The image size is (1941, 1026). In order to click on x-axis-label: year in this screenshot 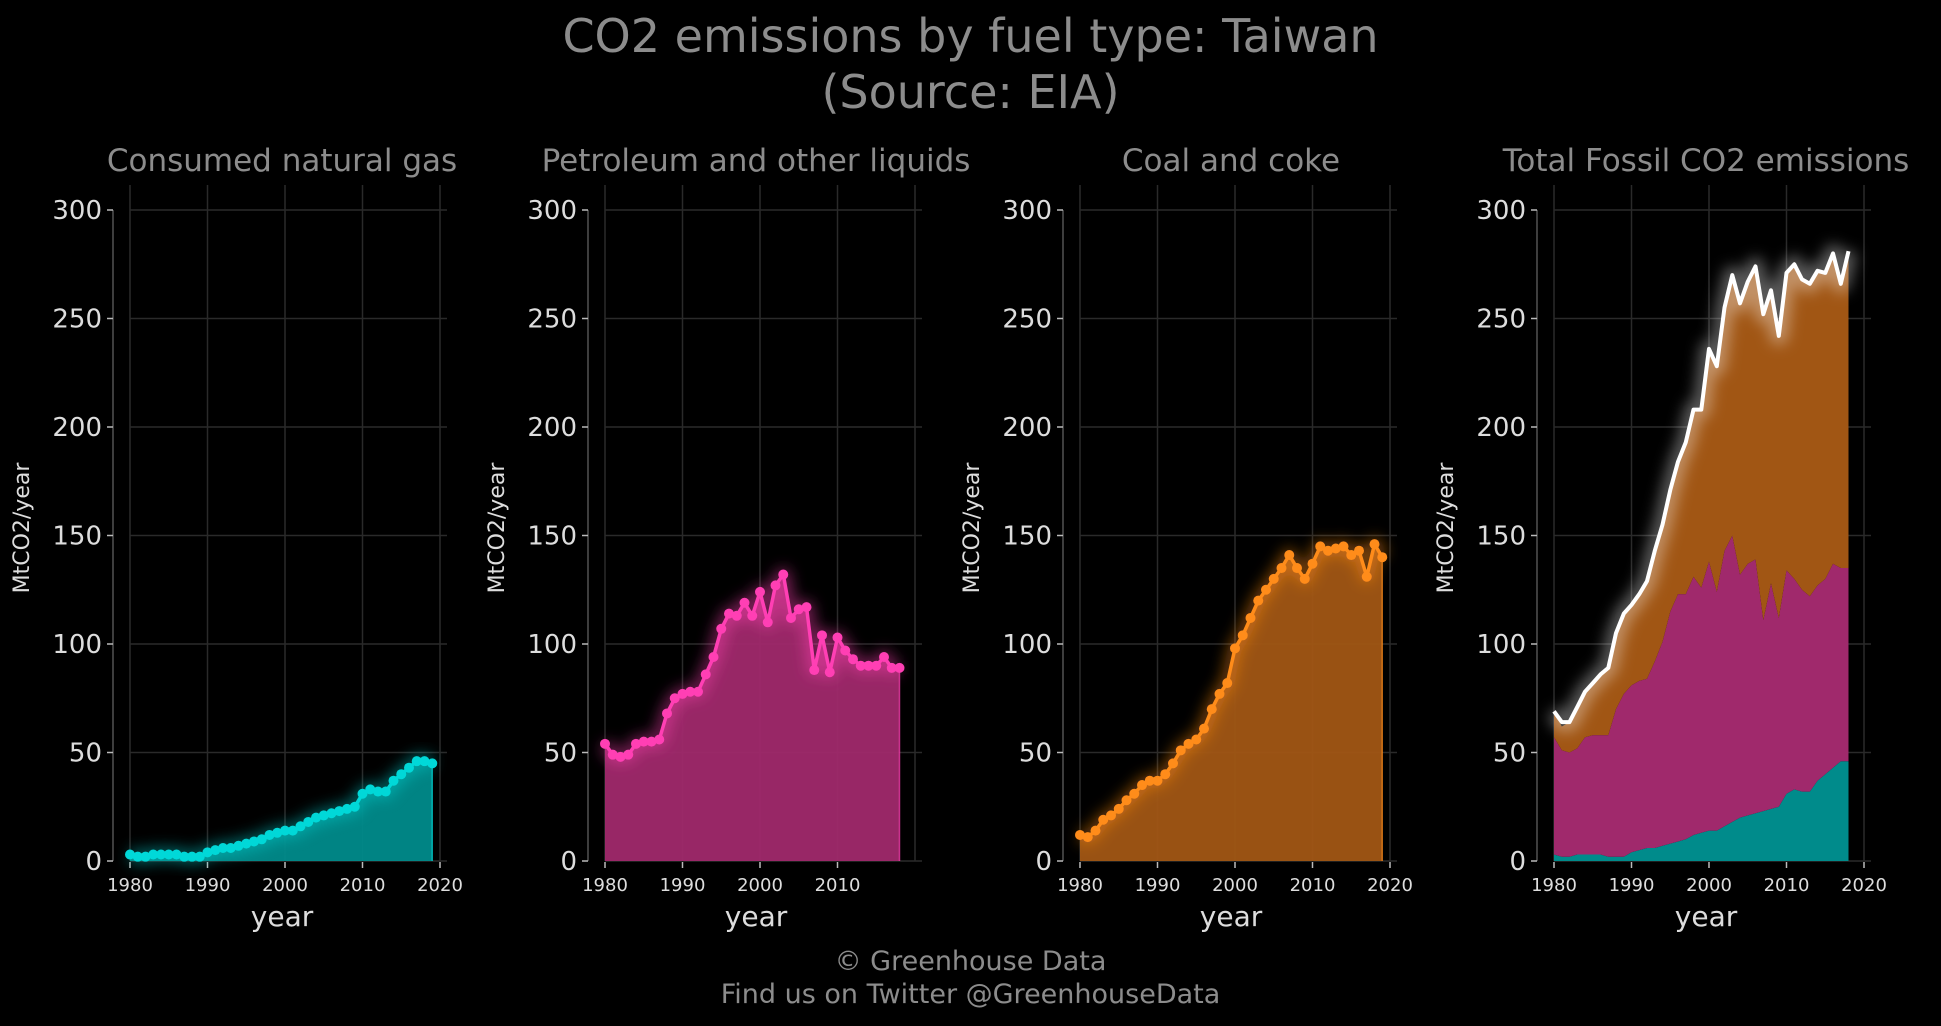, I will do `click(756, 916)`.